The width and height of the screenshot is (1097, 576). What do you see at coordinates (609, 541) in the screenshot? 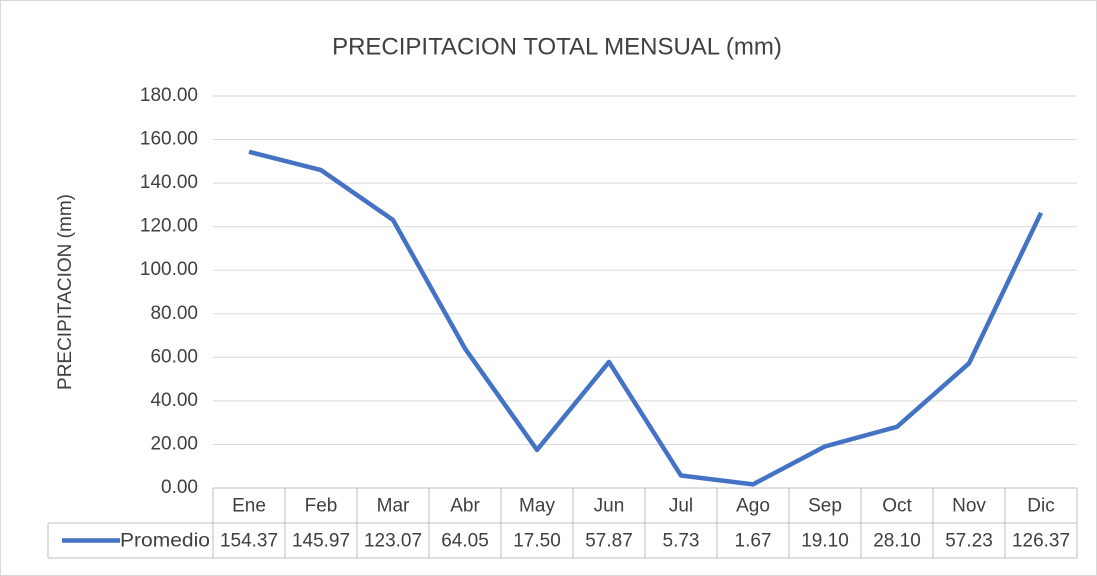
I see `data-table-value: 57.87` at bounding box center [609, 541].